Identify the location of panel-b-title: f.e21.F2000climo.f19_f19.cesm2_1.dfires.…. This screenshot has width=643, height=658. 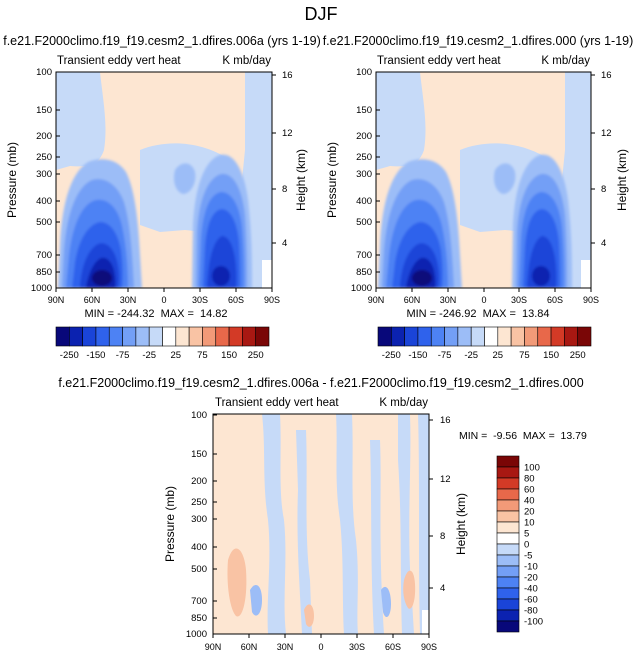
(478, 41).